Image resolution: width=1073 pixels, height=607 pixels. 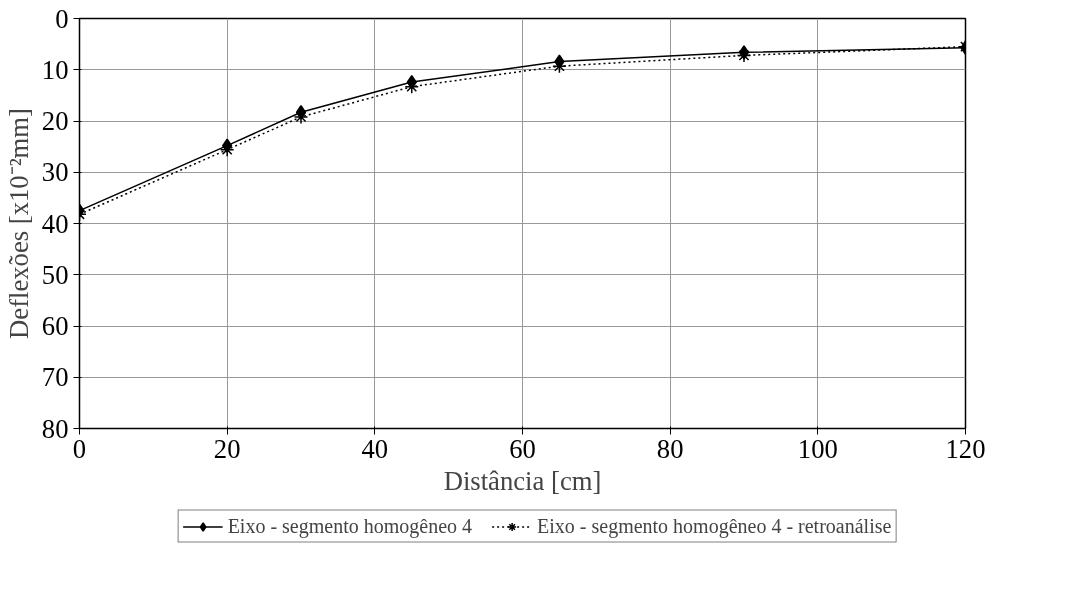 I want to click on legend-label: Eixo - segmento homogêneo 4 - retroanálise, so click(x=714, y=526).